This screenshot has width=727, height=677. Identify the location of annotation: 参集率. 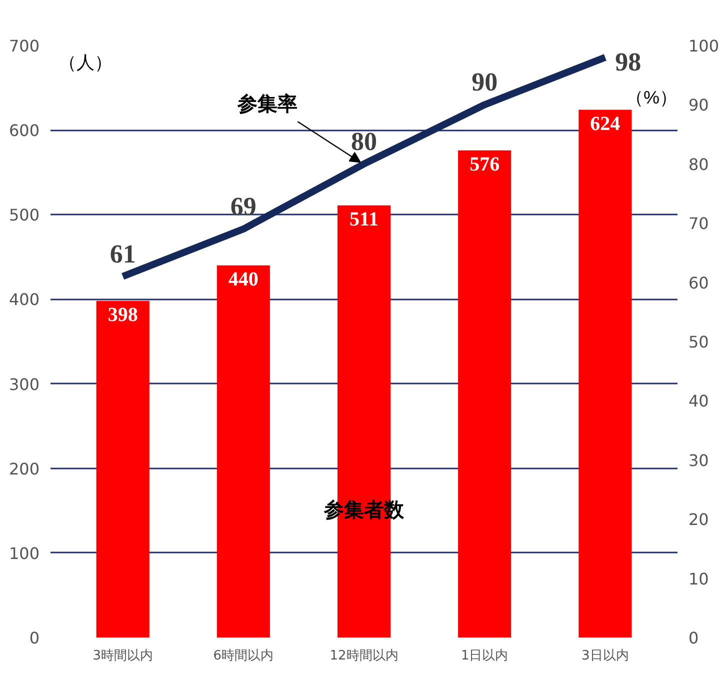
(267, 104).